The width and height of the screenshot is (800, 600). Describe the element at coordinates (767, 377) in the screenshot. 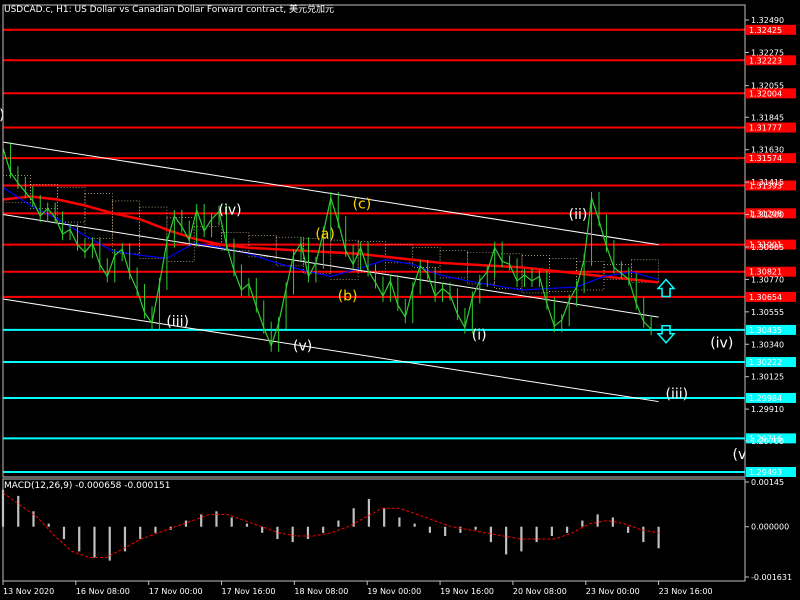

I see `y-tick-label: 1.30125` at that location.